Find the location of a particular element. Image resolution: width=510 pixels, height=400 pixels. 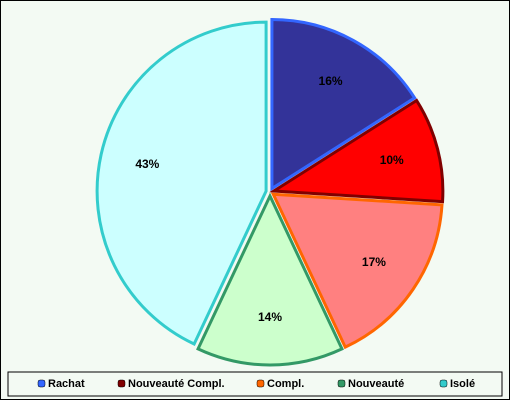

data-label: 43% is located at coordinates (147, 164).